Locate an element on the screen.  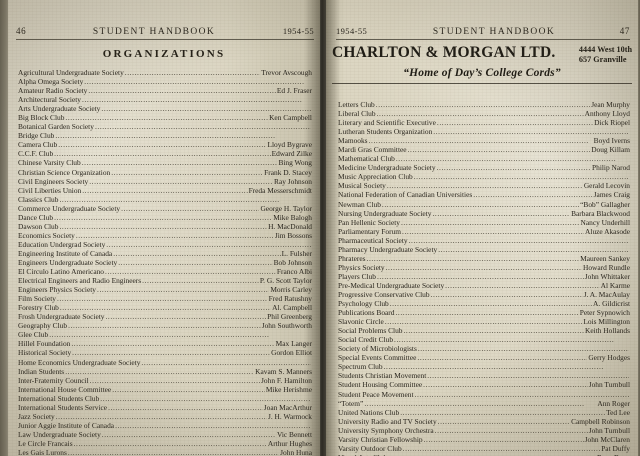
organization-name: Law Undergraduate Society is located at coordinates (59, 434).